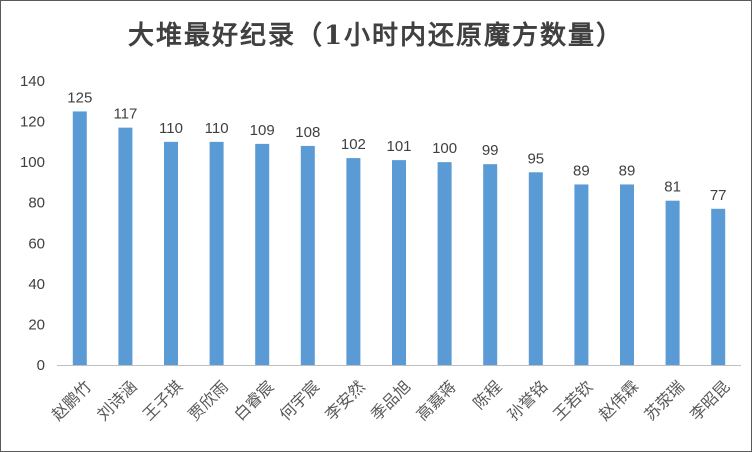  What do you see at coordinates (36, 243) in the screenshot?
I see `y-tick-label: 60` at bounding box center [36, 243].